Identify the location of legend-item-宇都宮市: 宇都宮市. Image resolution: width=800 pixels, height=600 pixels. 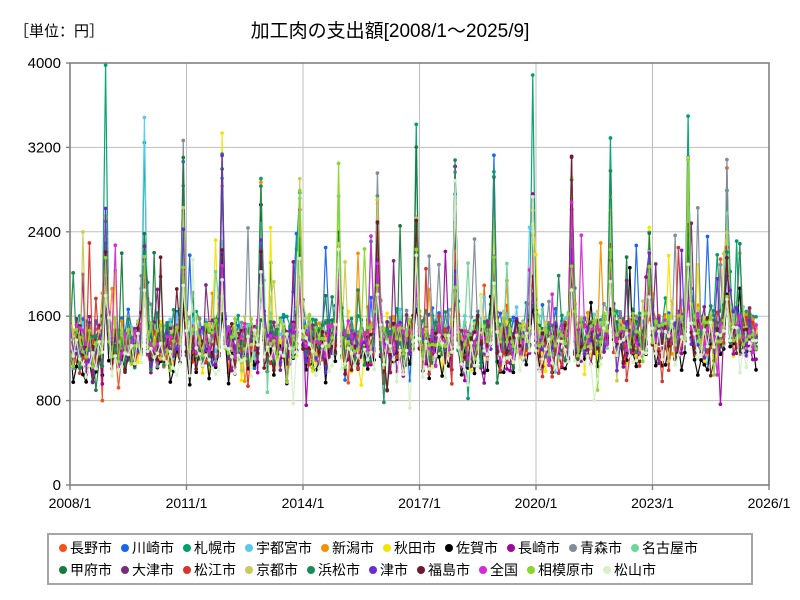
(278, 548).